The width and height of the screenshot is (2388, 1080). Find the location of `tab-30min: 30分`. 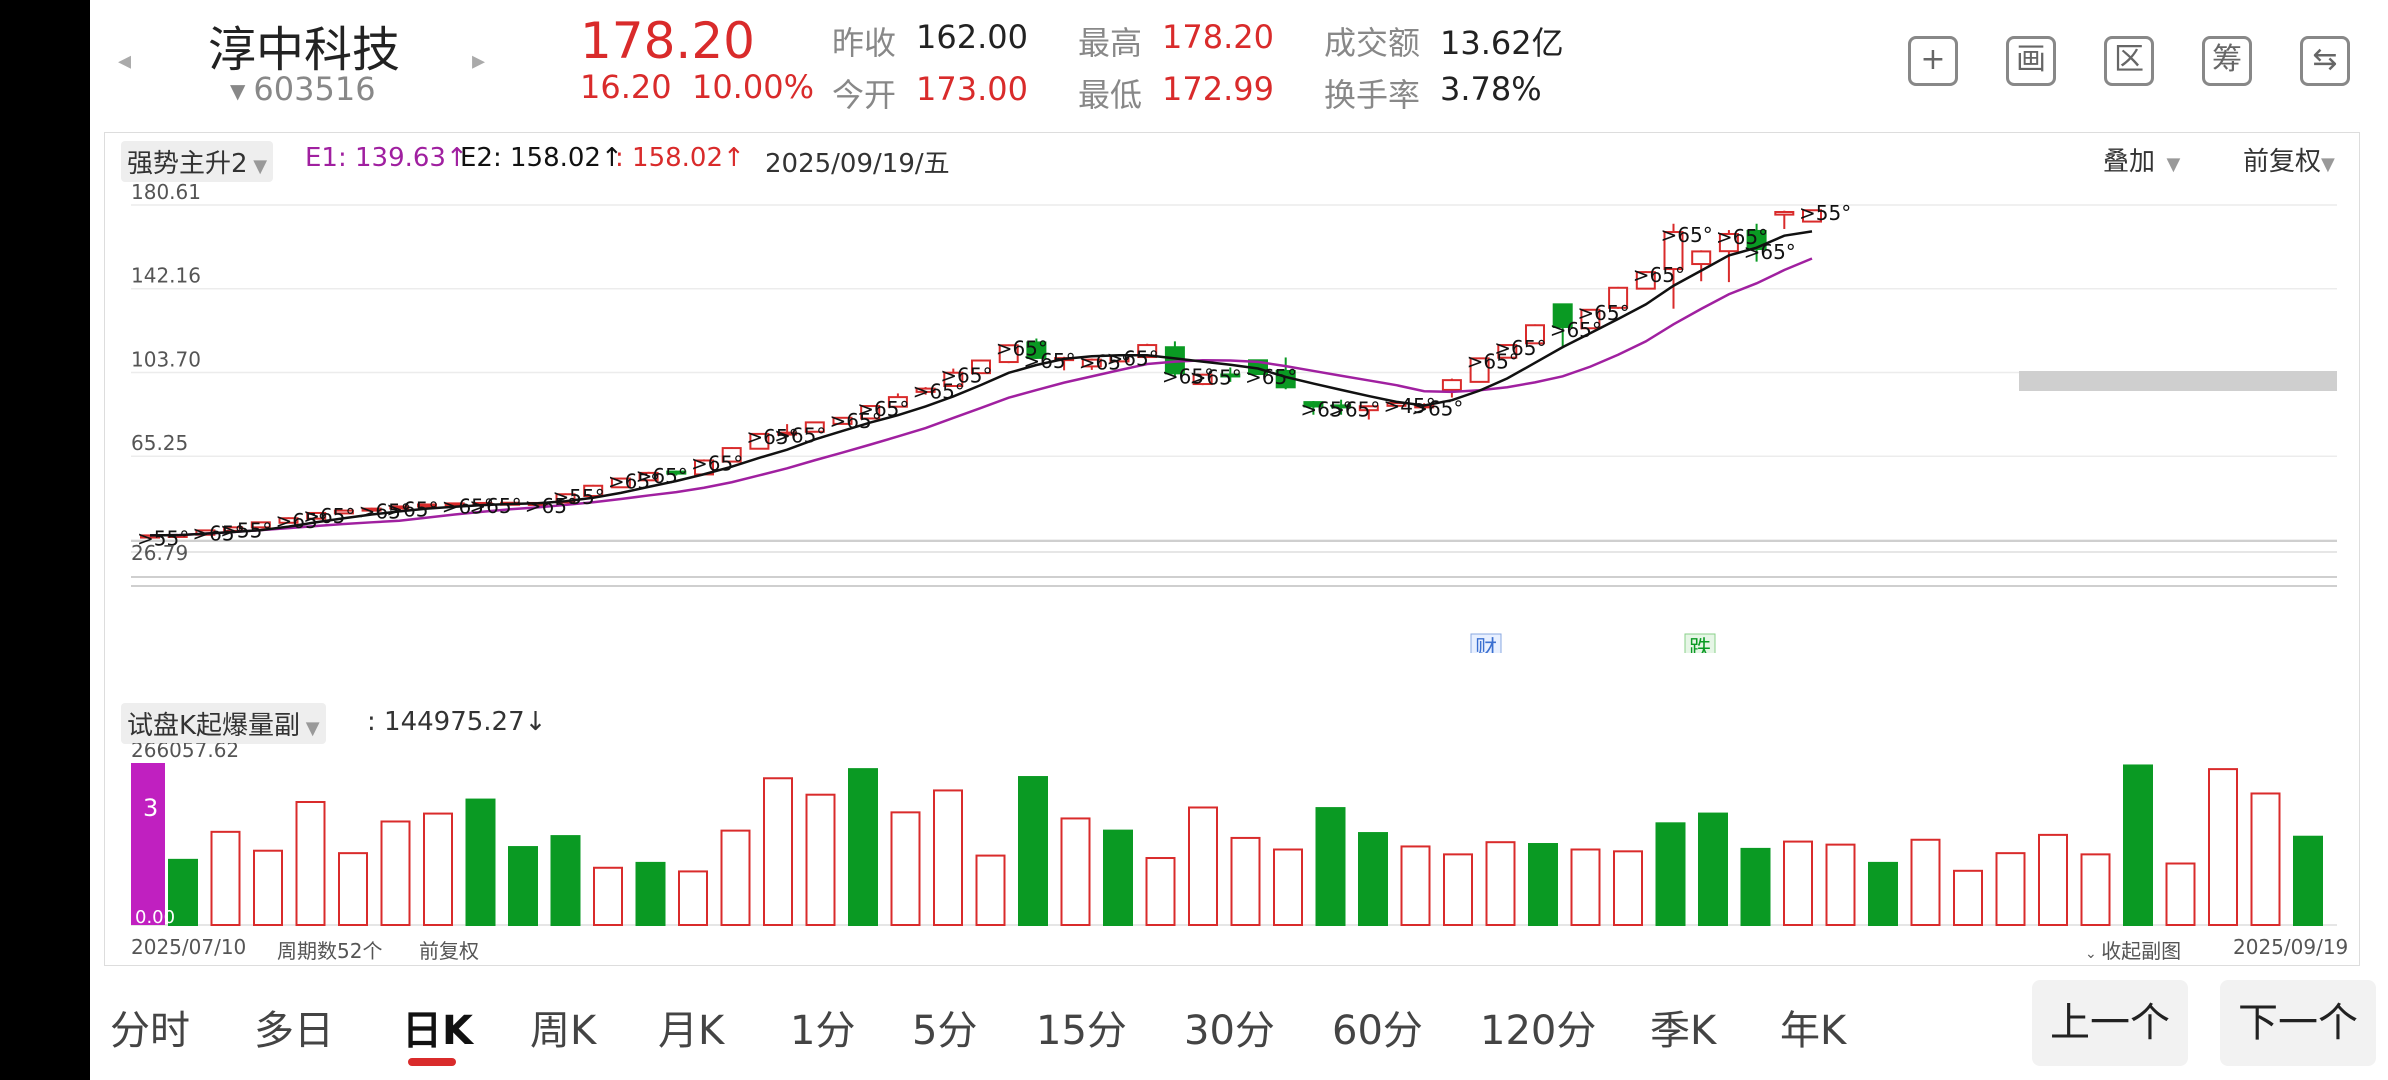

tab-30min: 30分 is located at coordinates (1229, 1031).